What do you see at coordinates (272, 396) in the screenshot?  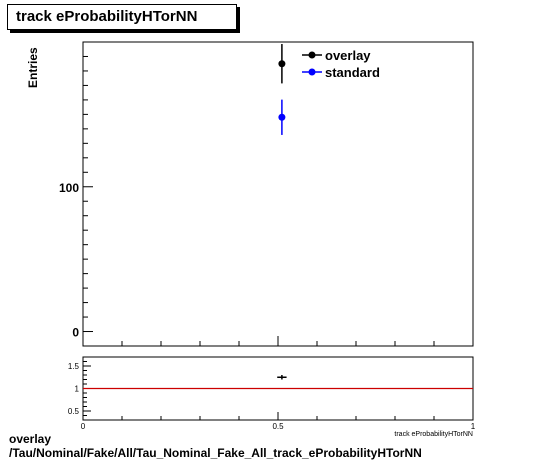 I see `ratio-axes: 0.511.50 0.5 1` at bounding box center [272, 396].